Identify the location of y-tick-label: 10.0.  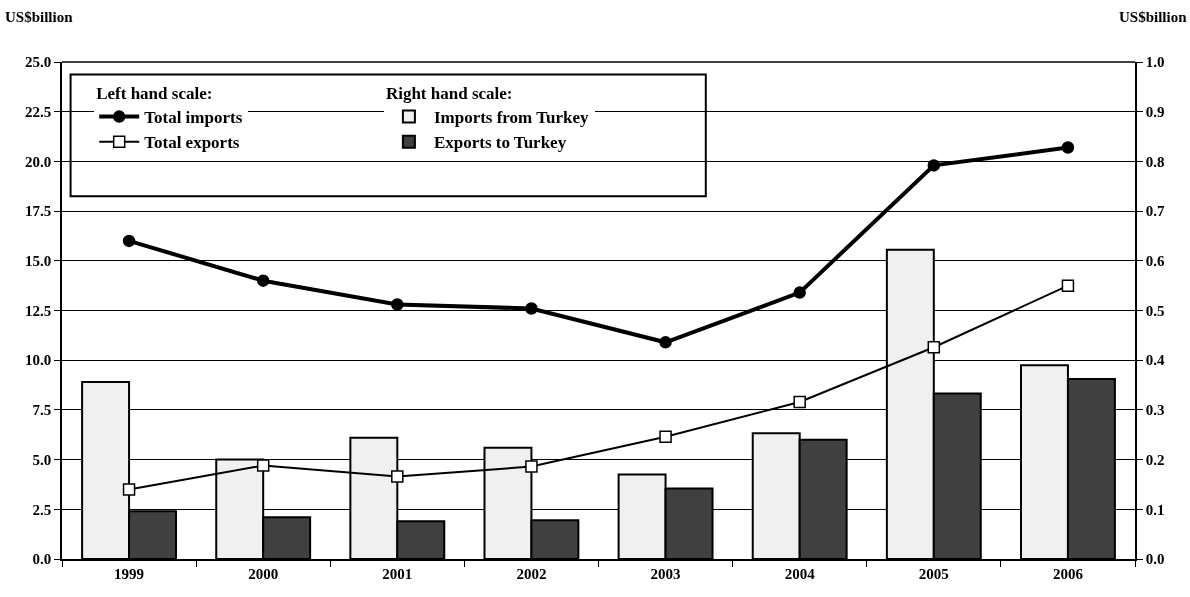
(38, 360).